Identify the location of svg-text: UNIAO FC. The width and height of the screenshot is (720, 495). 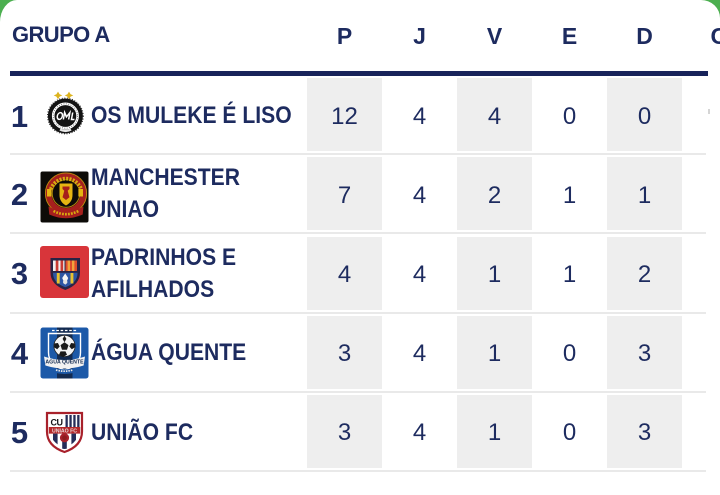
(64, 431).